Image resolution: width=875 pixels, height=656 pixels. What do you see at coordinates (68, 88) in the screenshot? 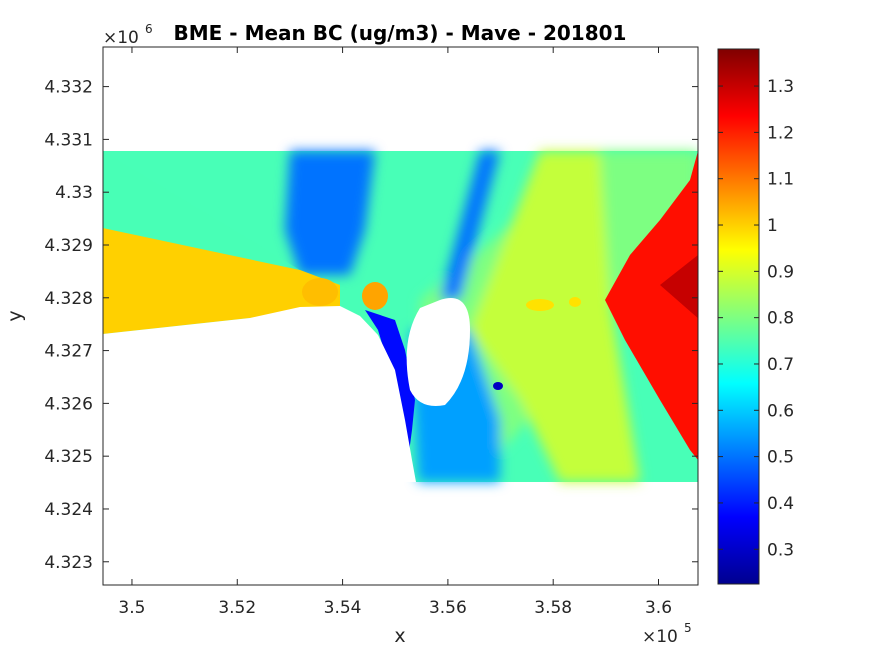
I see `y-tick-label: 4.332` at bounding box center [68, 88].